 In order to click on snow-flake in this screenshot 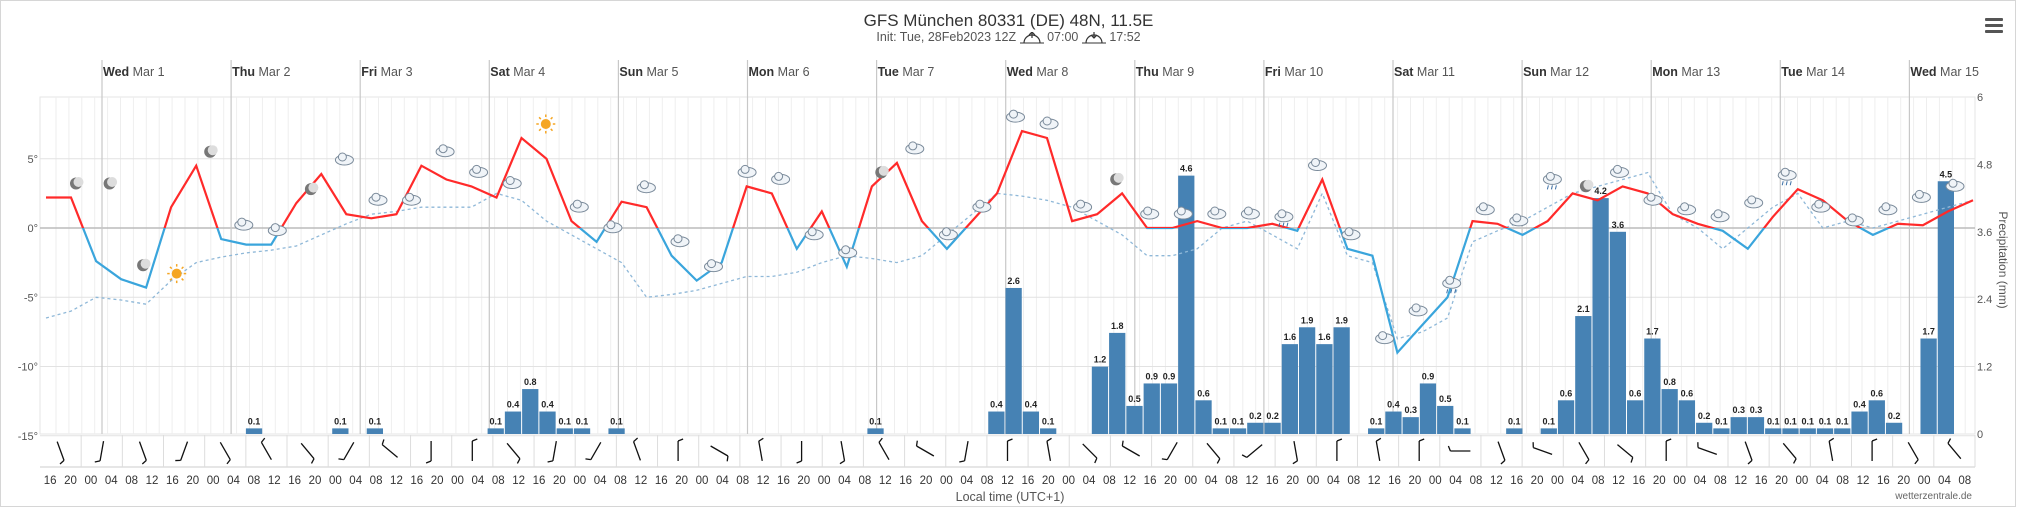, I will do `click(1447, 291)`.